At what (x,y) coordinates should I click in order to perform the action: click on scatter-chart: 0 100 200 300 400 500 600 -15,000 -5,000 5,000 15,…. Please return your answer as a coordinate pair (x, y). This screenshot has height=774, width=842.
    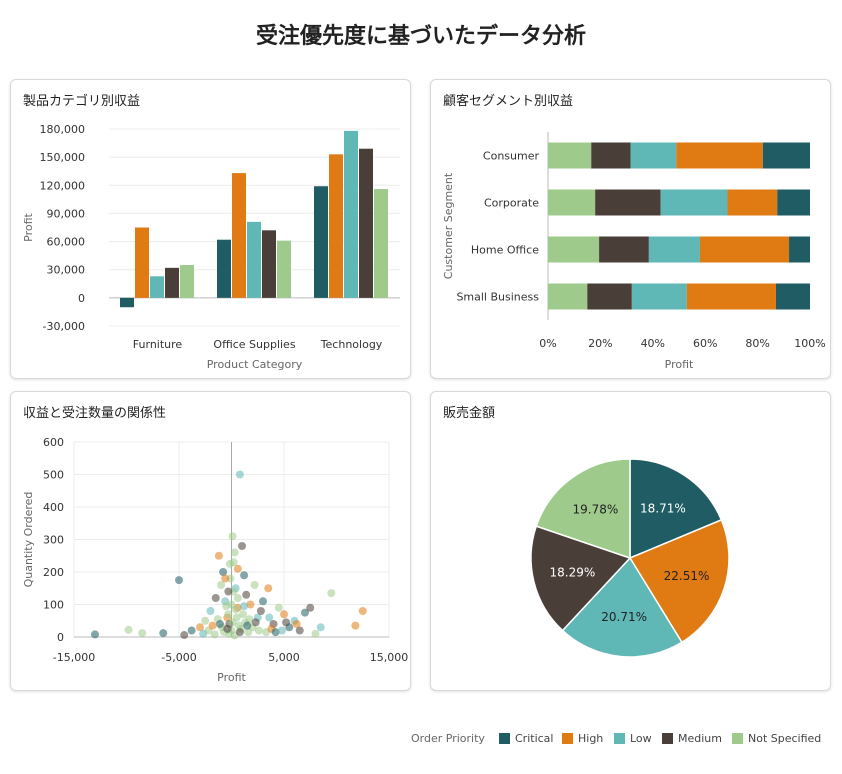
    Looking at the image, I should click on (215, 560).